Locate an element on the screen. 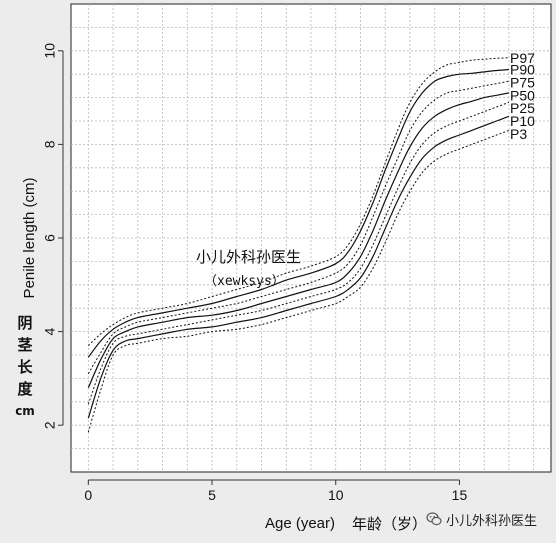  x-axis-cn-label: 年龄（岁） is located at coordinates (390, 524).